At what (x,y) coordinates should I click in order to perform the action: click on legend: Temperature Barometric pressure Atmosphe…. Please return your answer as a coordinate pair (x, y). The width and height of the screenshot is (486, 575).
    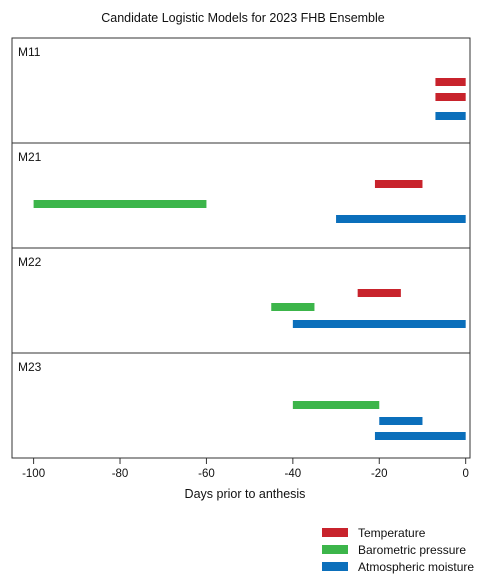
    Looking at the image, I should click on (398, 549).